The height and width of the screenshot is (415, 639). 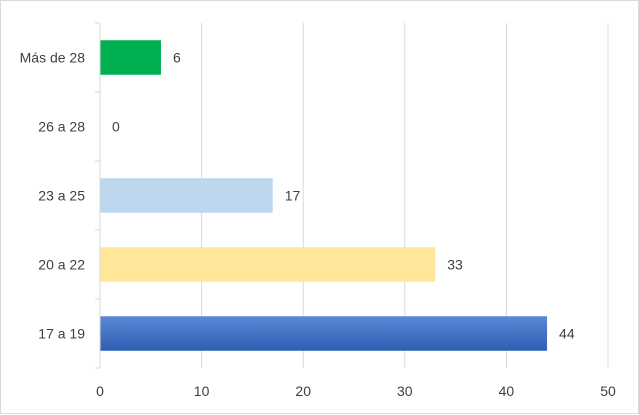 I want to click on bar-más-de-28, so click(x=130, y=57).